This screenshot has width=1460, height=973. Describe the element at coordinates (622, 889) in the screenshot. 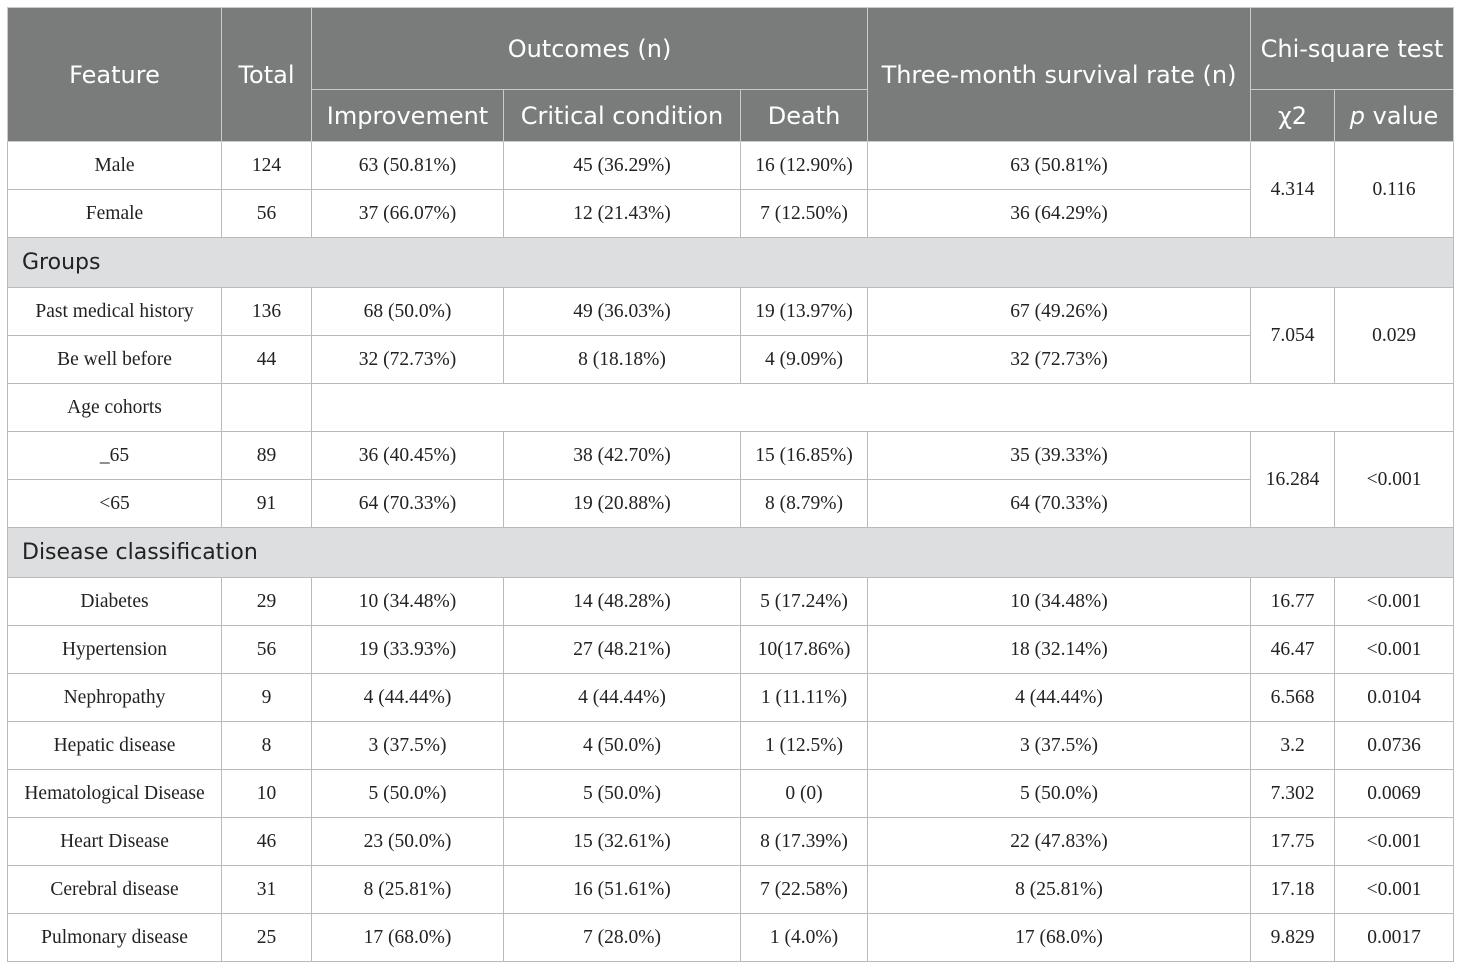

I see `cell-critical: 16 (51.61%)` at that location.